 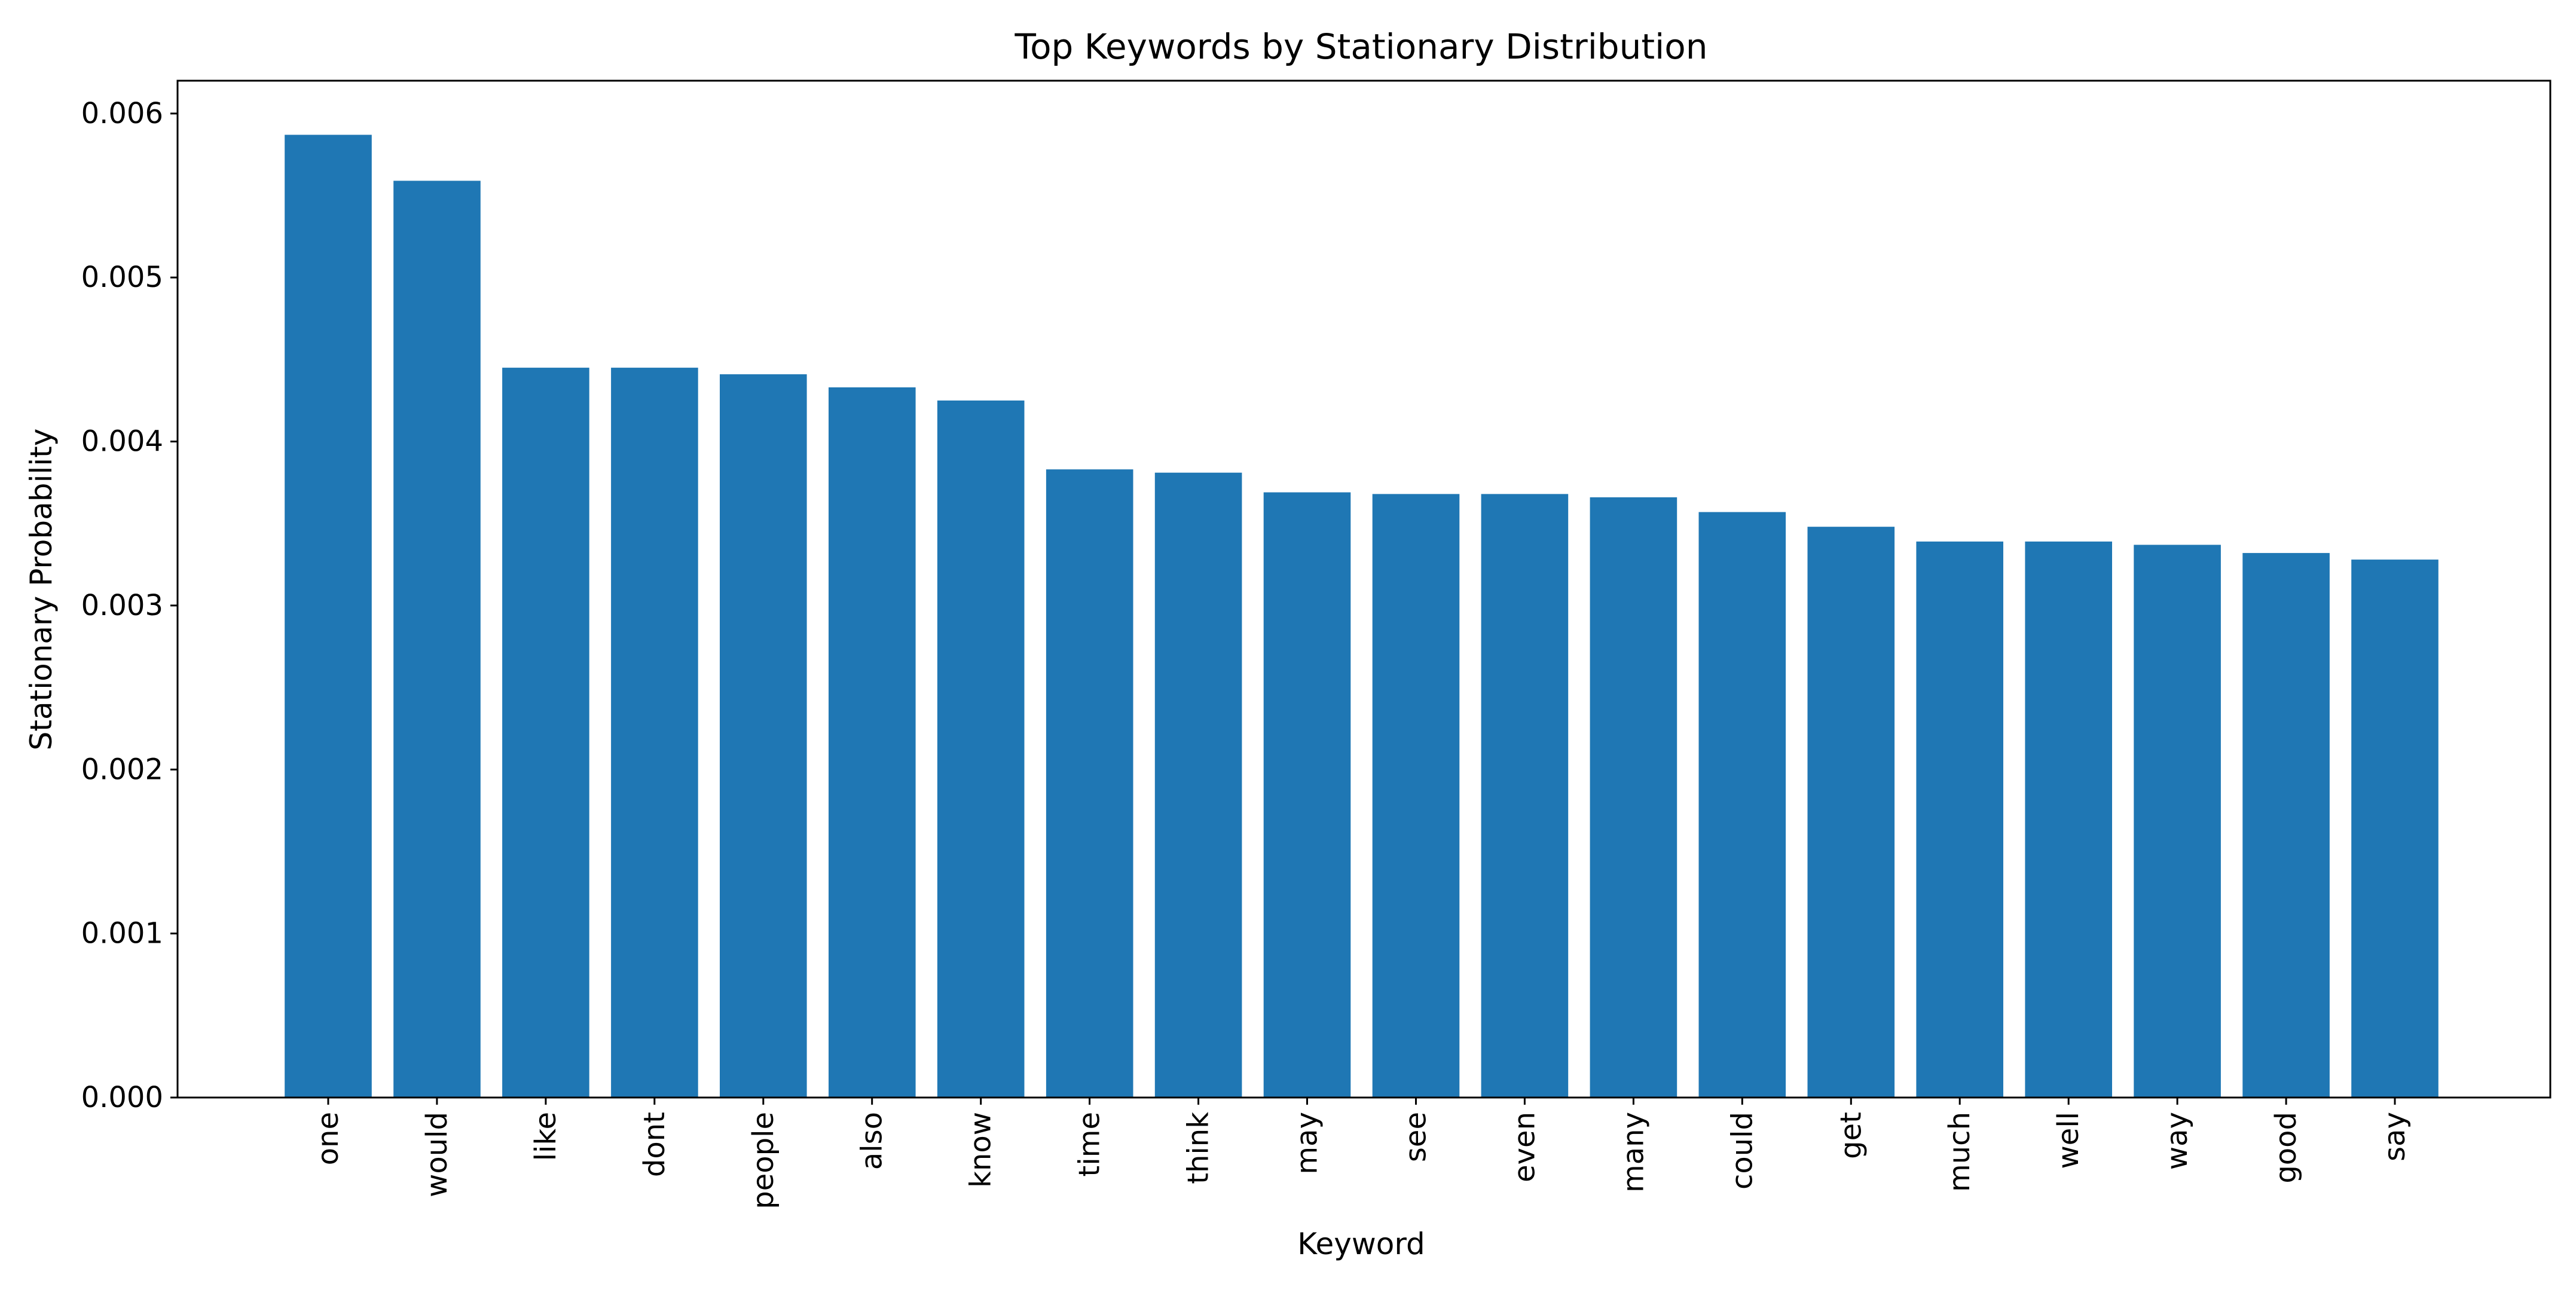 What do you see at coordinates (122, 1097) in the screenshot?
I see `y-tick-label: 0.000` at bounding box center [122, 1097].